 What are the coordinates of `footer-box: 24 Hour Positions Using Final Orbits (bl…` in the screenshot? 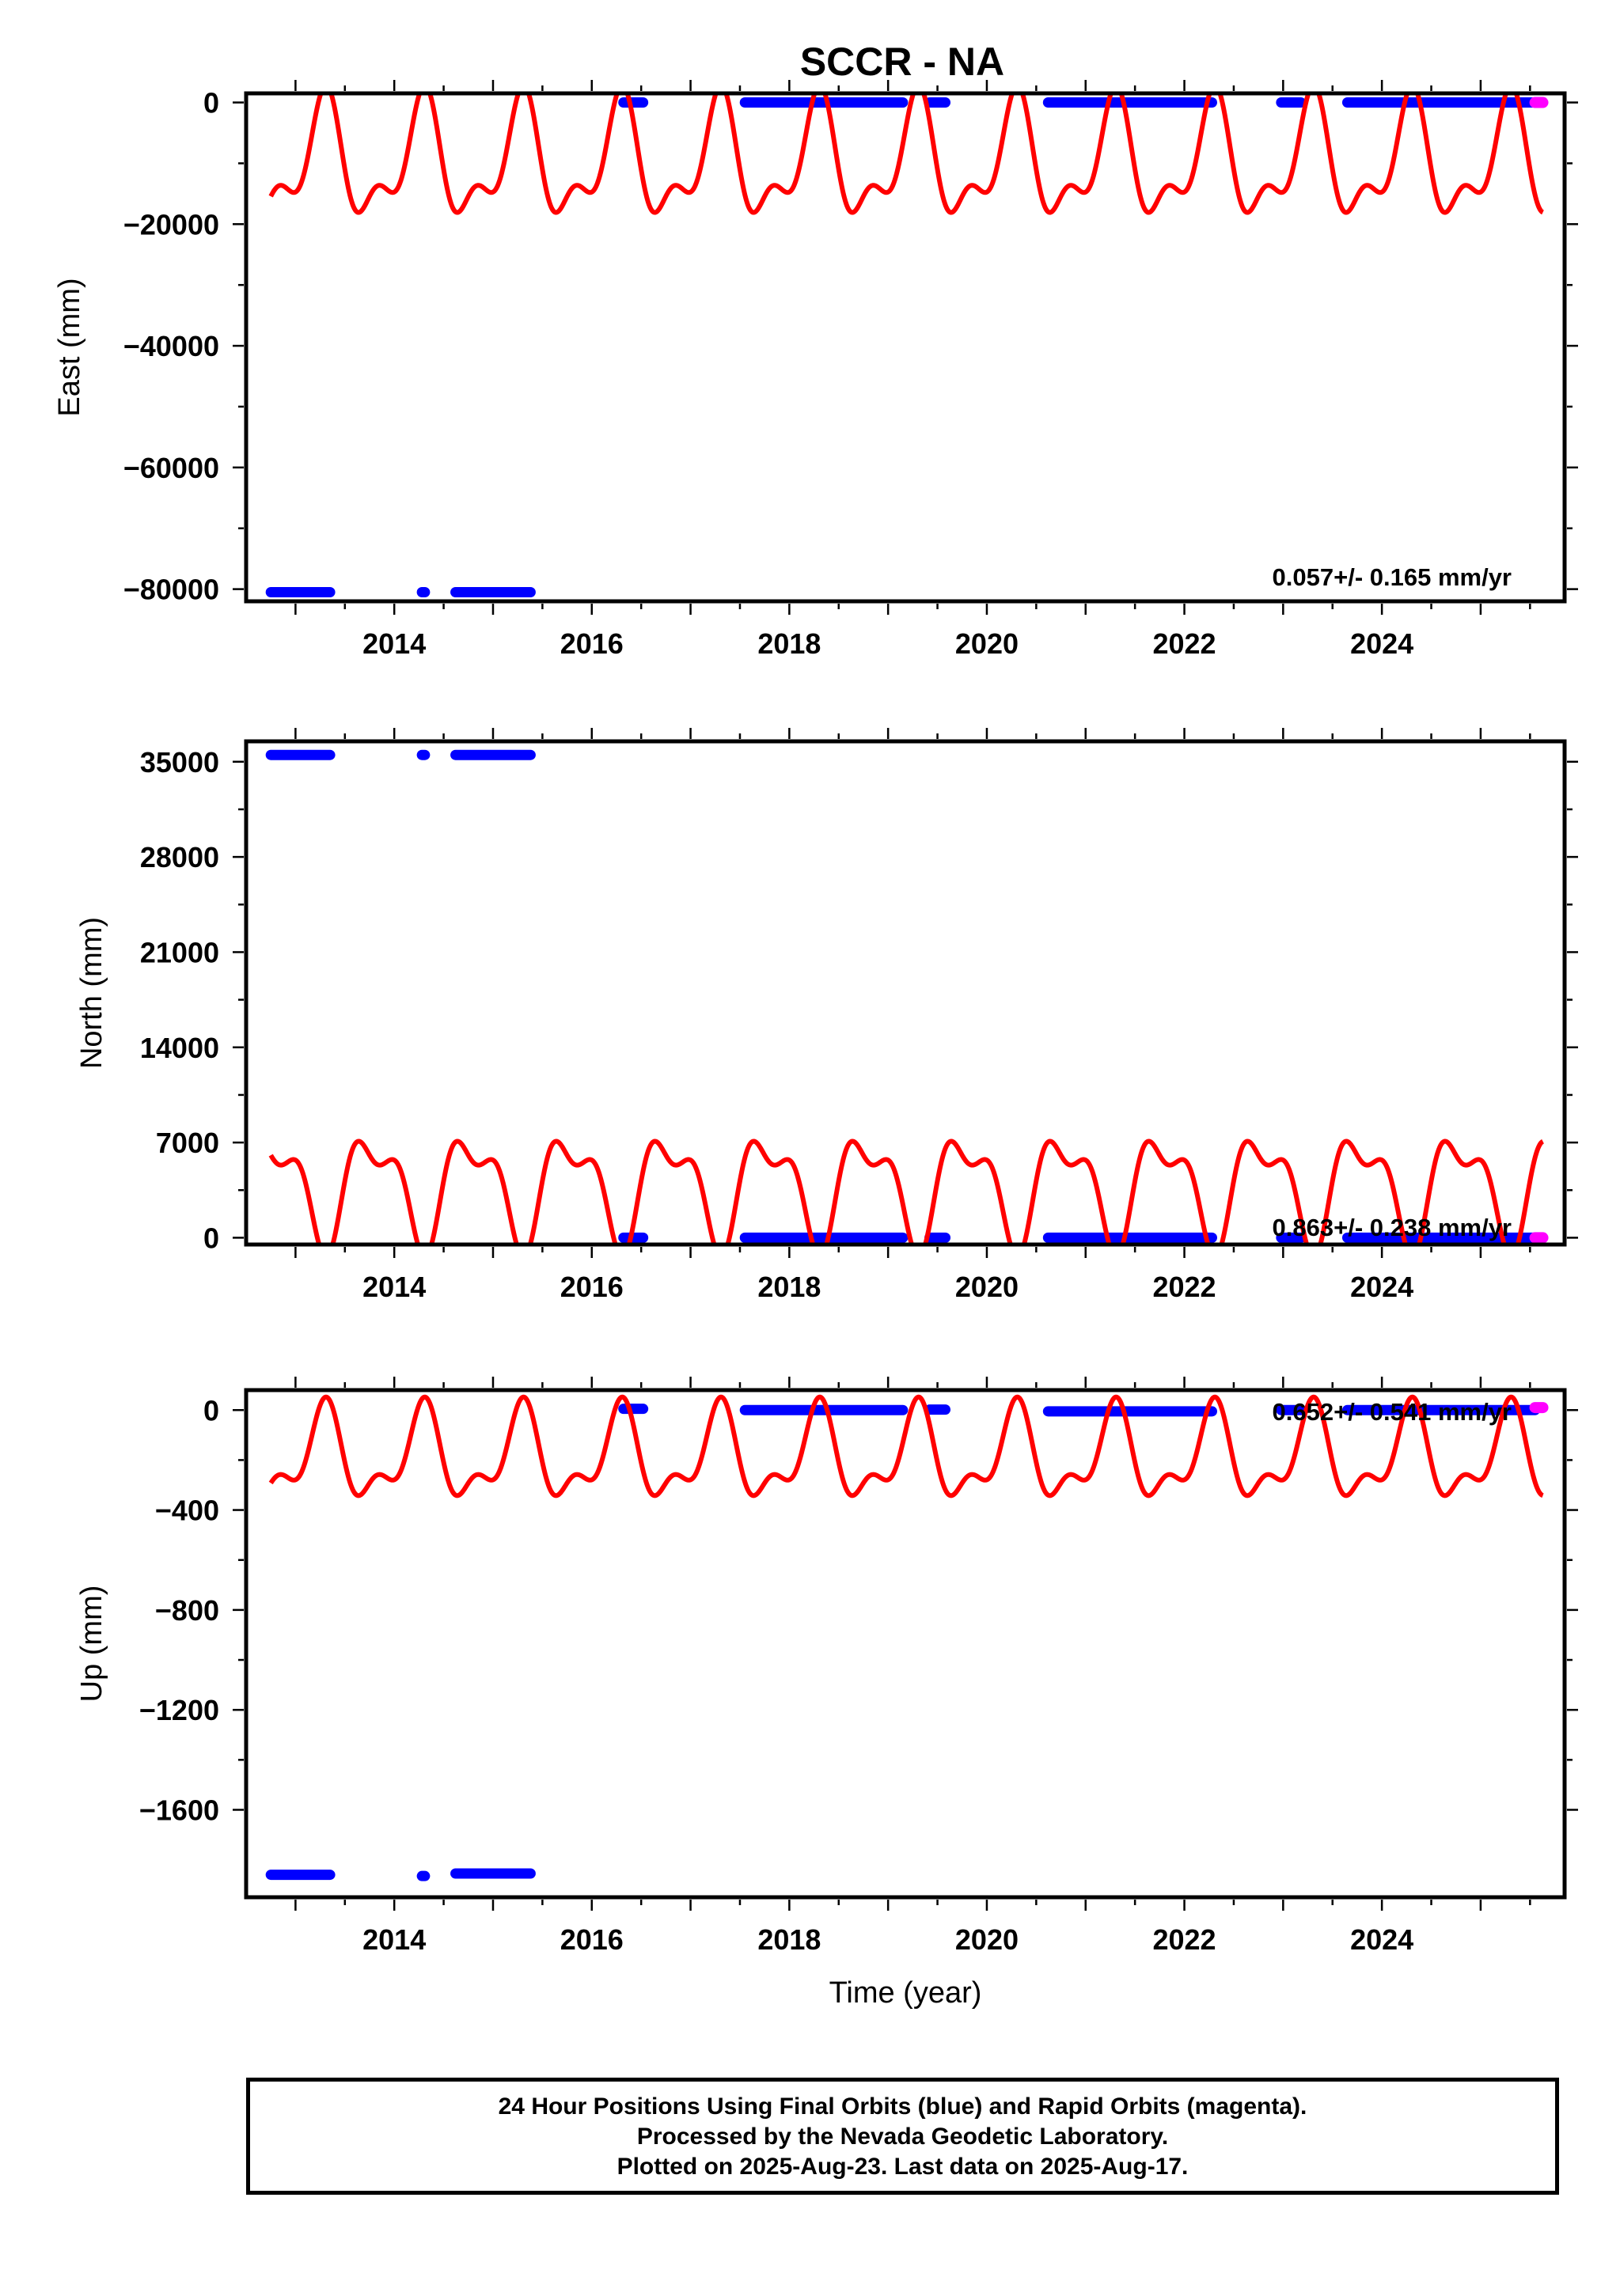 It's located at (902, 2136).